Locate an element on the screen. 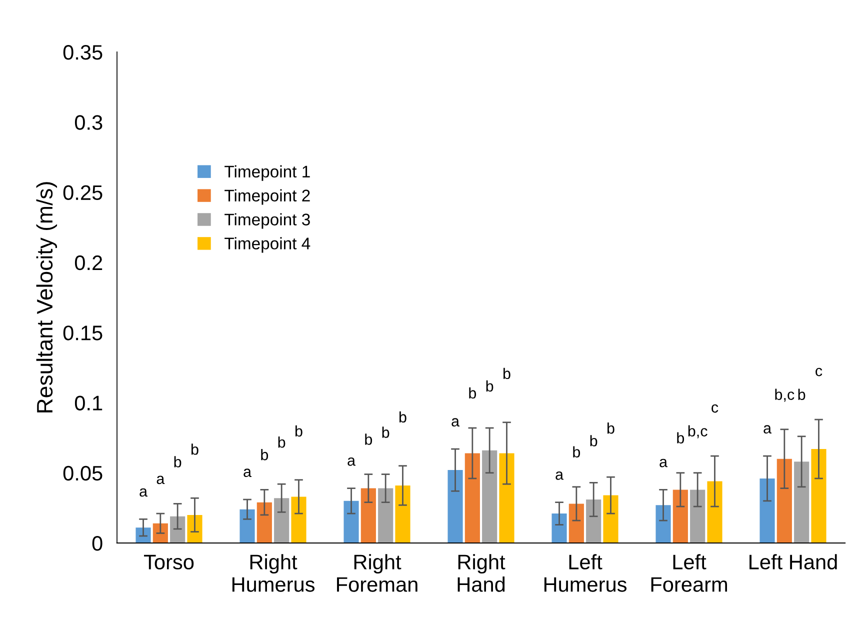 The image size is (865, 634). y-tick-label: 0.05 is located at coordinates (82, 473).